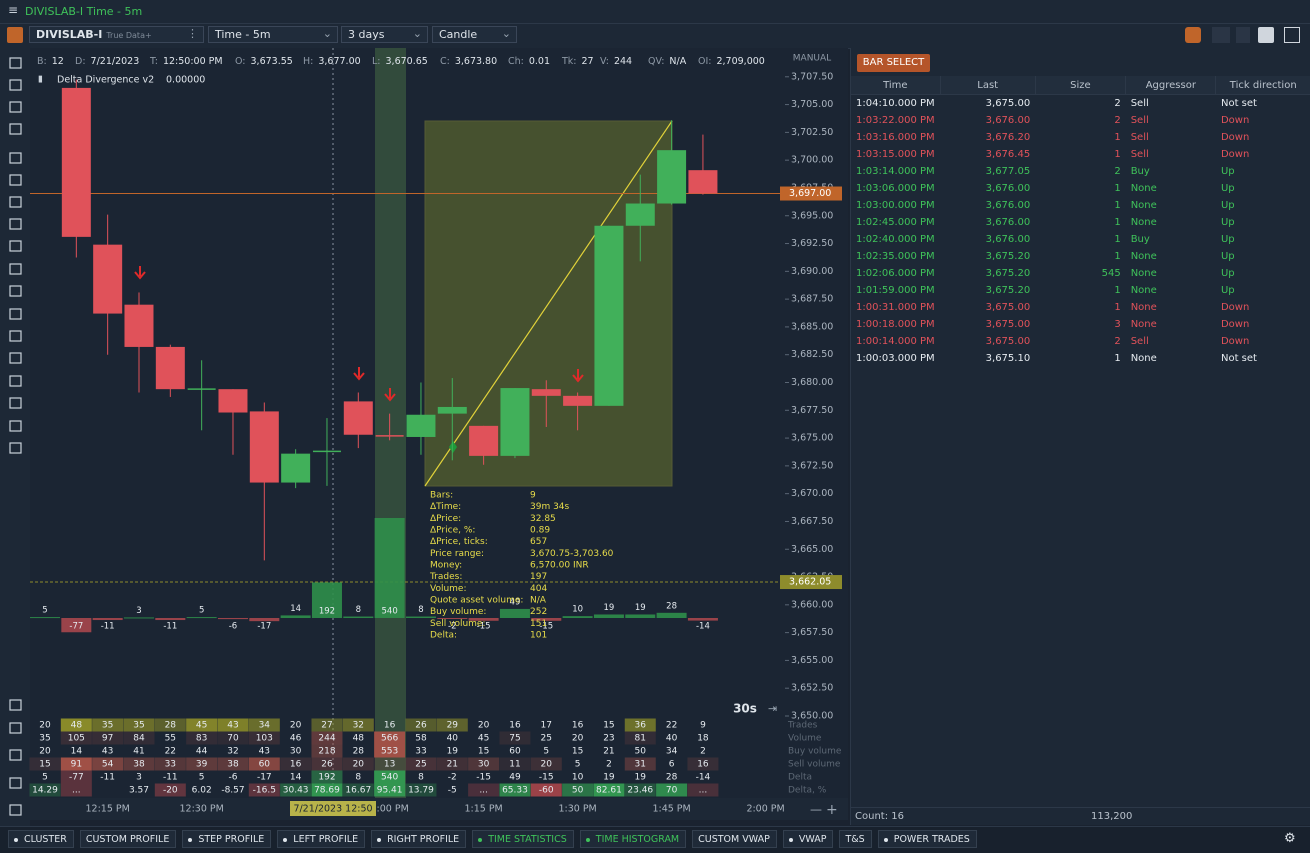  I want to click on trade-cell: 3,676.20, so click(1008, 137).